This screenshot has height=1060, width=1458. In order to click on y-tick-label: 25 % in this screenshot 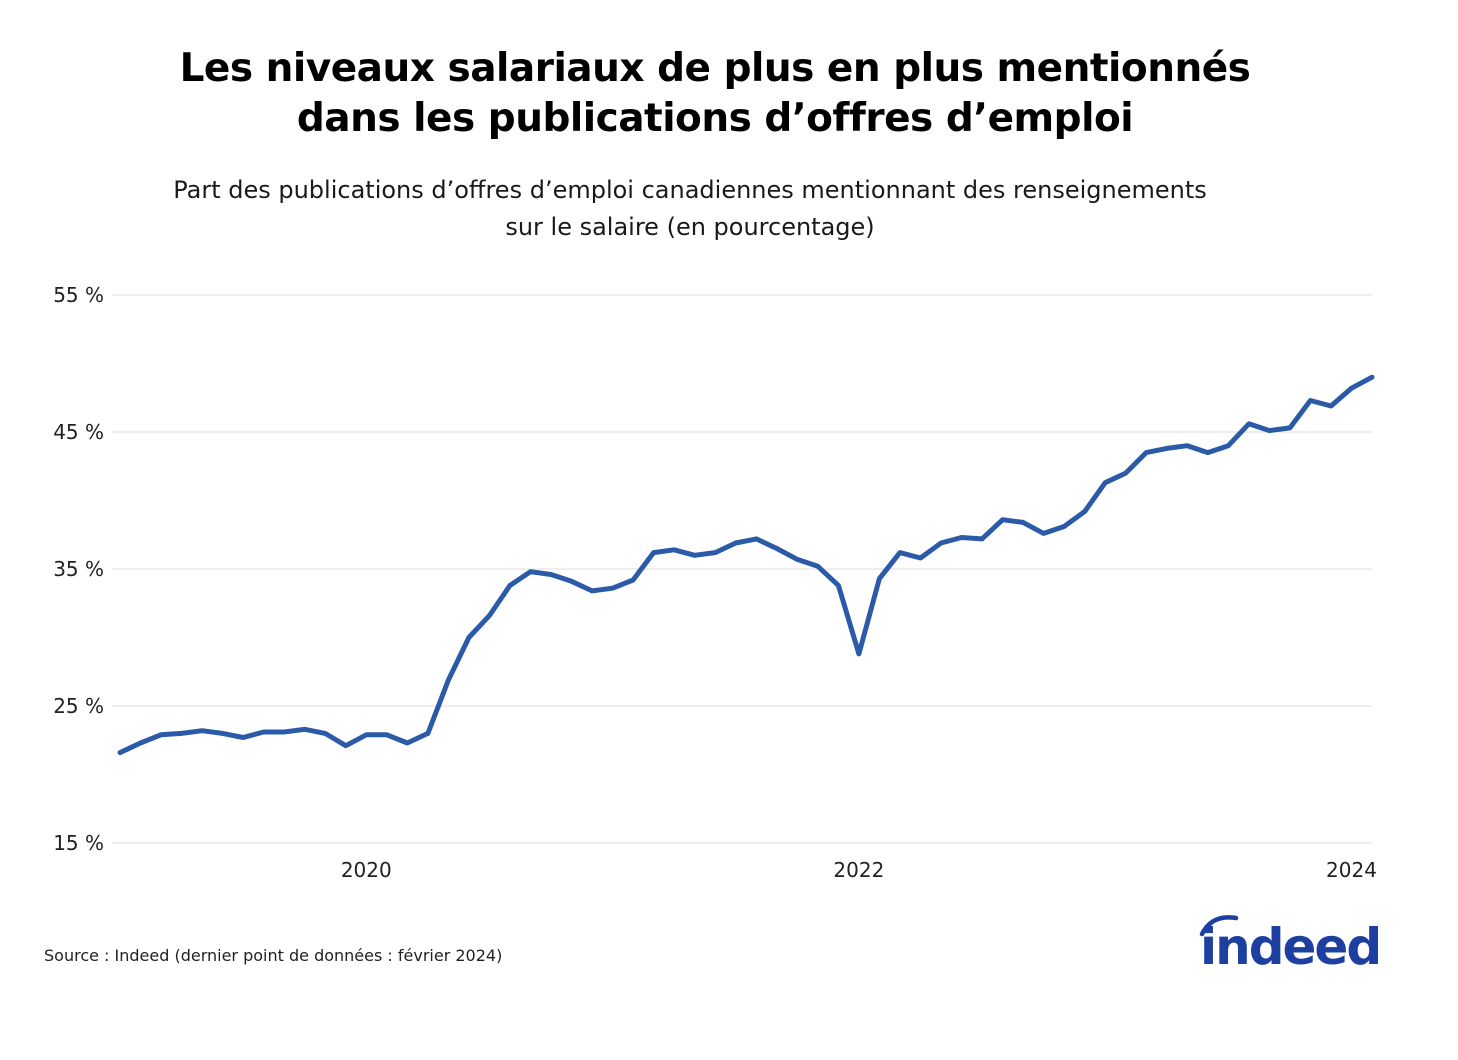, I will do `click(78, 706)`.